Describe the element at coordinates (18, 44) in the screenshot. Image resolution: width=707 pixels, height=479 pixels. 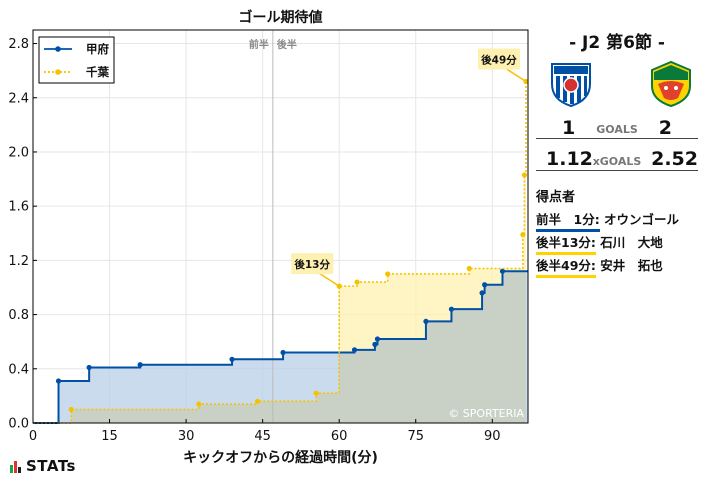
I see `y-tick-label: 2.8` at that location.